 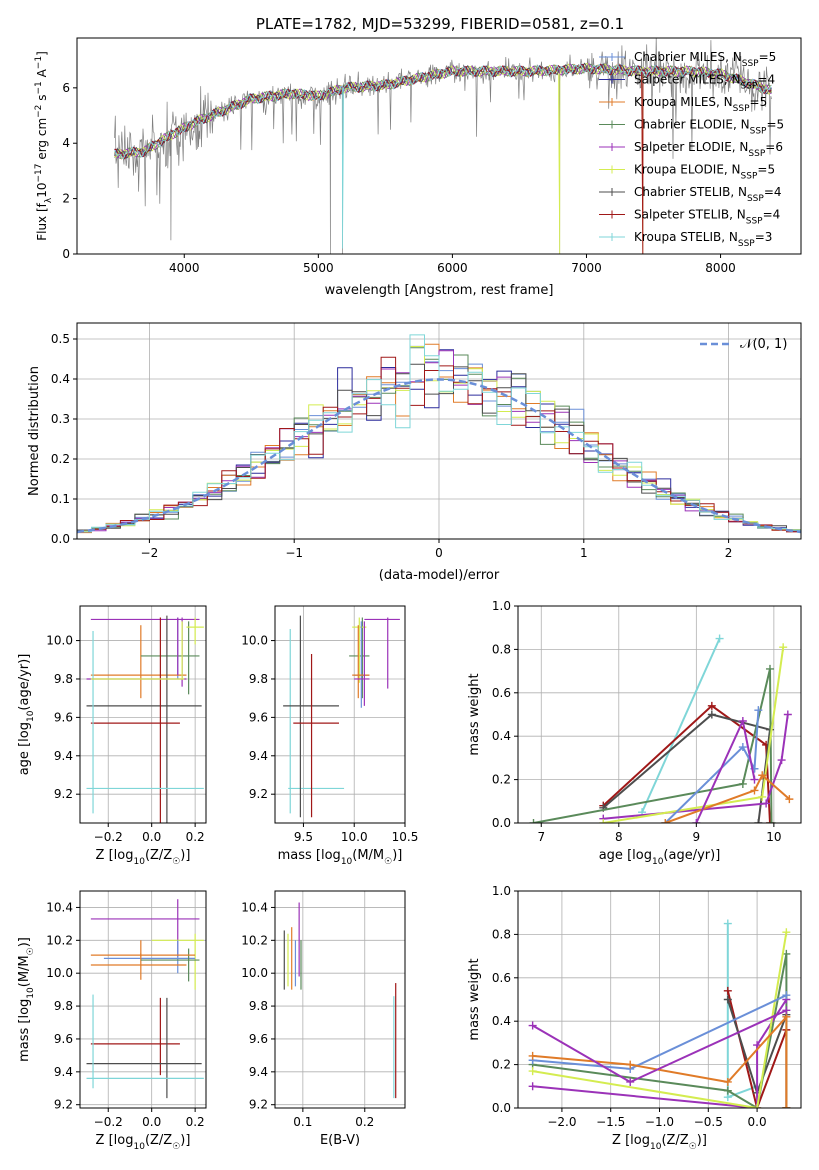 I want to click on x-tick-label: 8, so click(x=619, y=837).